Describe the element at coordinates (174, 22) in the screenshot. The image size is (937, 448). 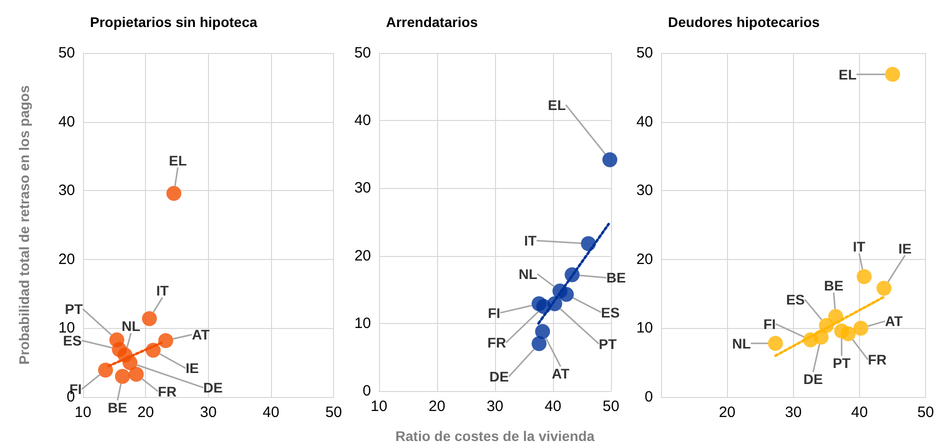
I see `chart-title: Propietarios sin hipoteca` at that location.